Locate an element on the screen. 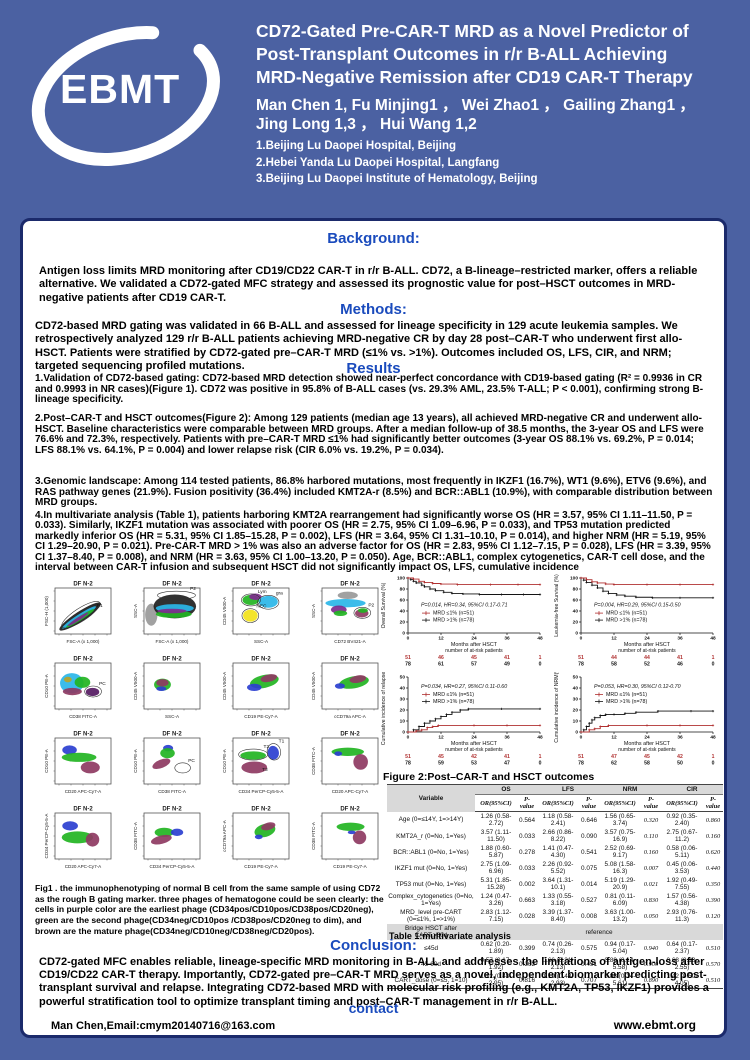 The width and height of the screenshot is (750, 1060). table-cell-variable: CART_dose (0=≤5, 1=10) is located at coordinates (431, 980).